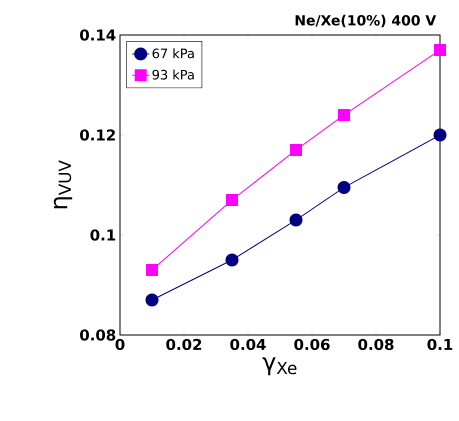 The width and height of the screenshot is (459, 421). What do you see at coordinates (184, 344) in the screenshot?
I see `x-tick-label: 0.02` at bounding box center [184, 344].